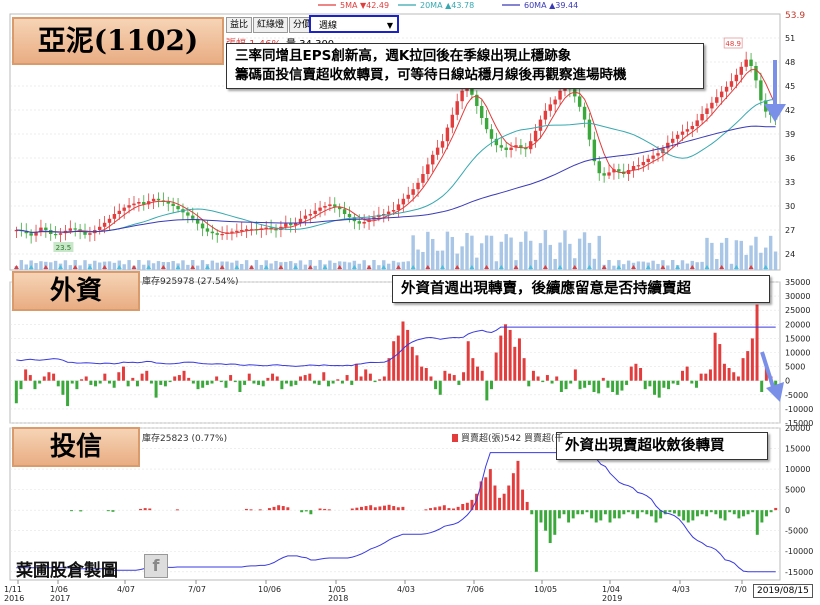 The image size is (820, 605). What do you see at coordinates (733, 44) in the screenshot?
I see `price-high-badge-text: 48.9` at bounding box center [733, 44].